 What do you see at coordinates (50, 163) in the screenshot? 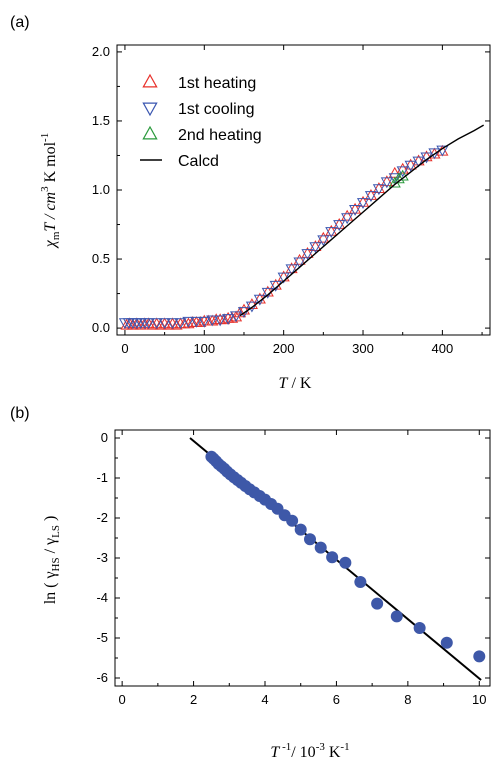
I see `panel-a-y-axis-rest2: K mol` at bounding box center [50, 163].